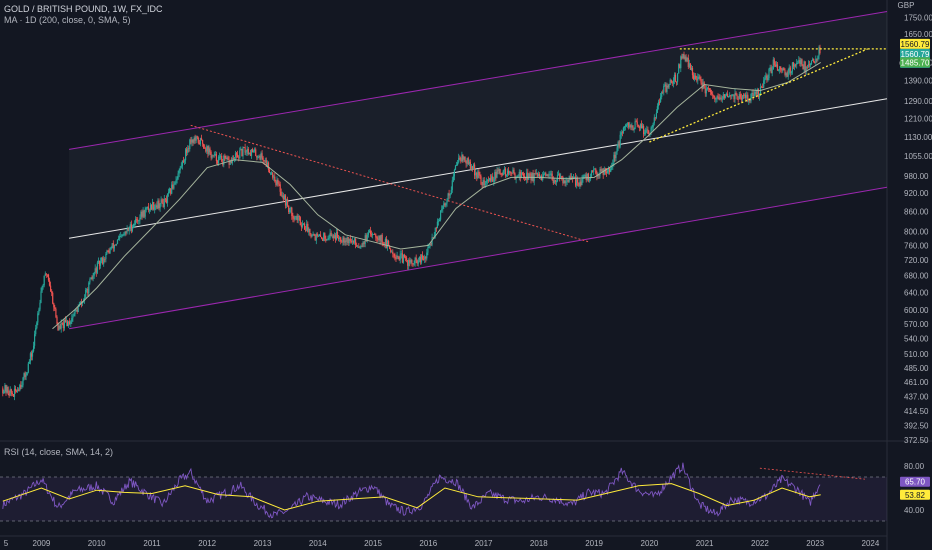  Describe the element at coordinates (67, 20) in the screenshot. I see `ma-indicator-legend: MA · 1D (200, close, 0, SMA, 5)` at that location.